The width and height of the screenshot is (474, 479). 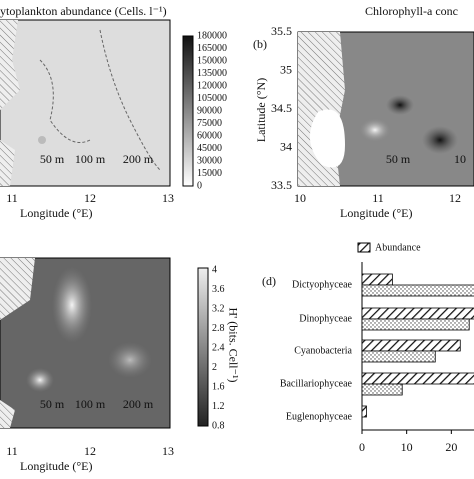 What do you see at coordinates (218, 425) in the screenshot?
I see `colorbar-tick-label: 0.8` at bounding box center [218, 425].